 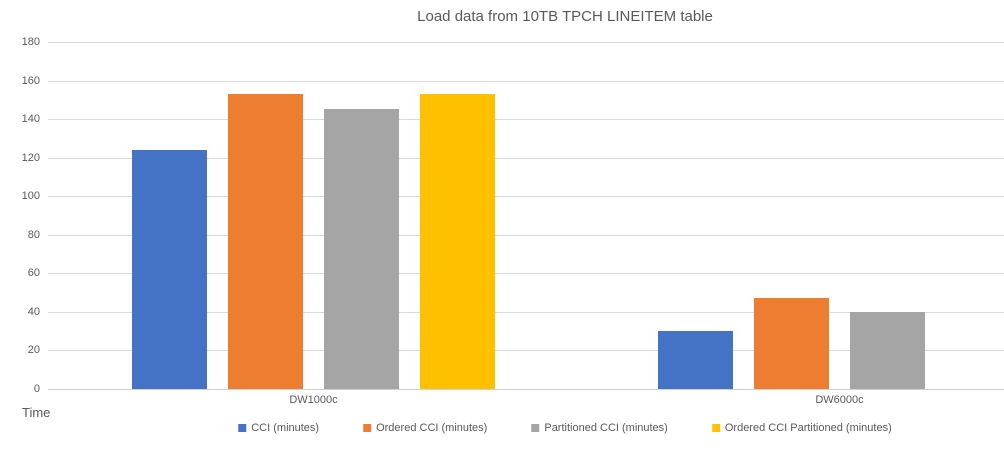 I want to click on legend-item-3: Partitioned CCI (minutes), so click(x=599, y=428).